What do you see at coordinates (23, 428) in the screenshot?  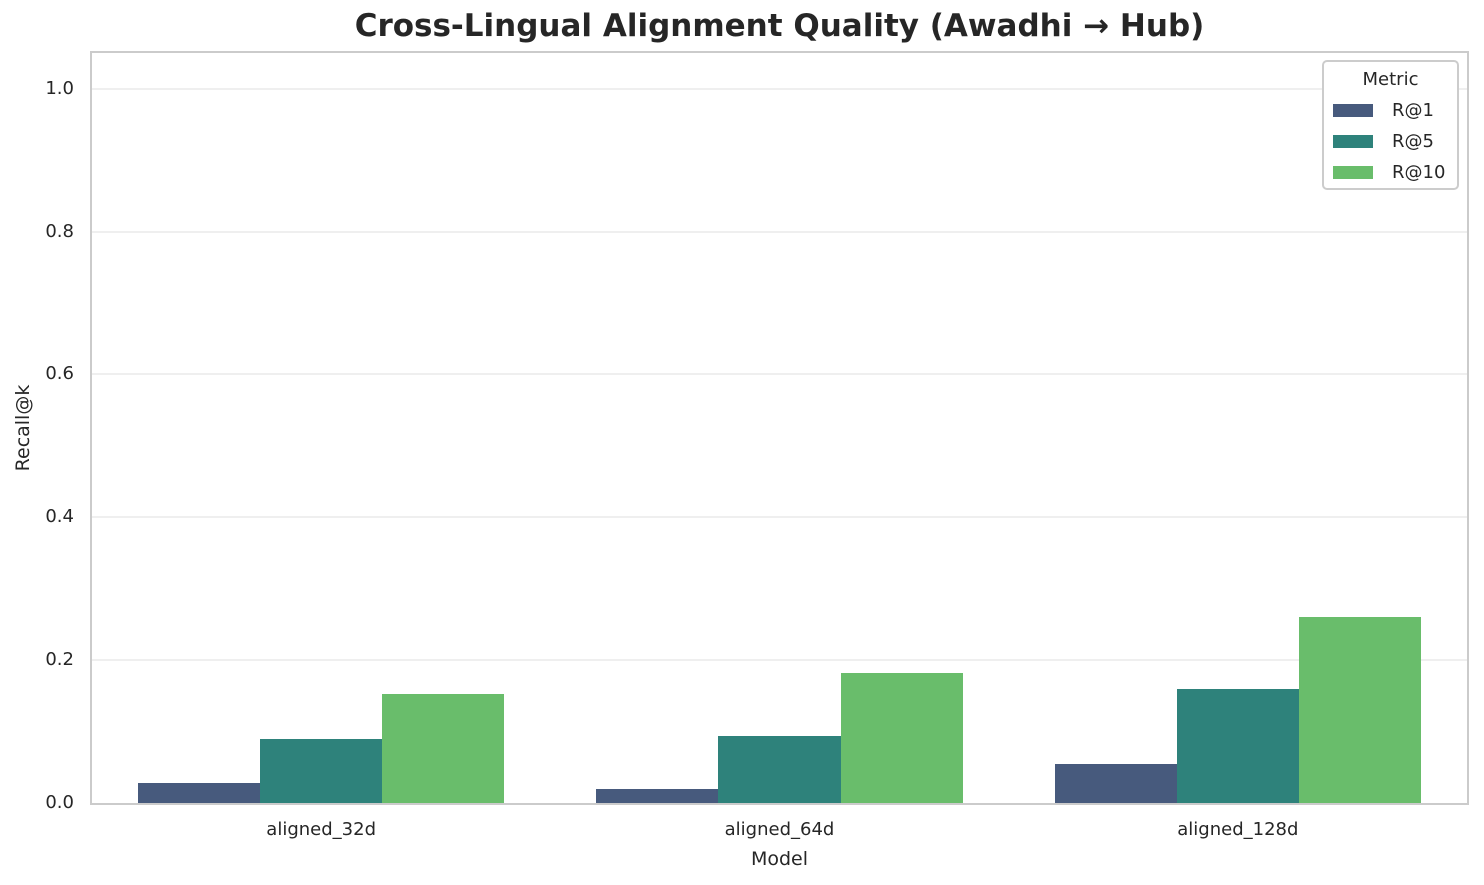 I see `y-axis-label: Recall@k` at bounding box center [23, 428].